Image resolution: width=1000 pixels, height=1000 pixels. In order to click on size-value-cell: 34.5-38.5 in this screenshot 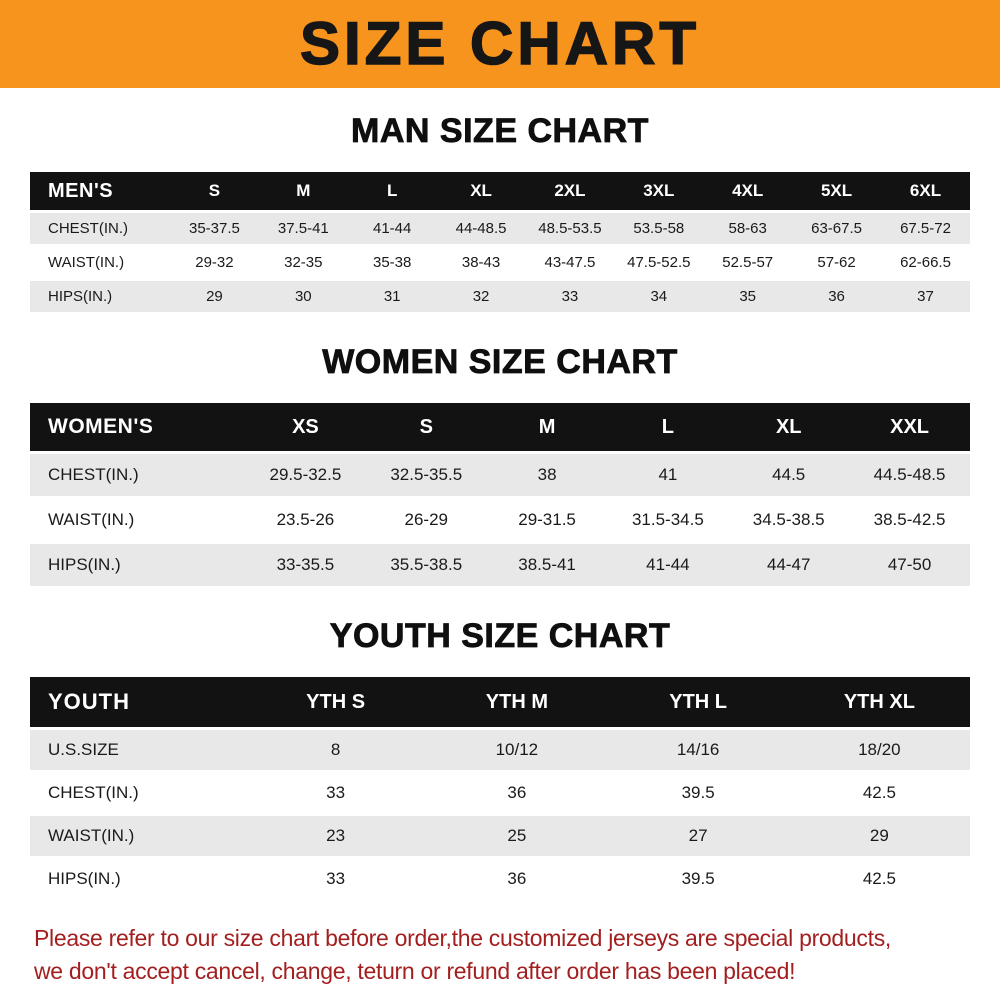, I will do `click(789, 520)`.